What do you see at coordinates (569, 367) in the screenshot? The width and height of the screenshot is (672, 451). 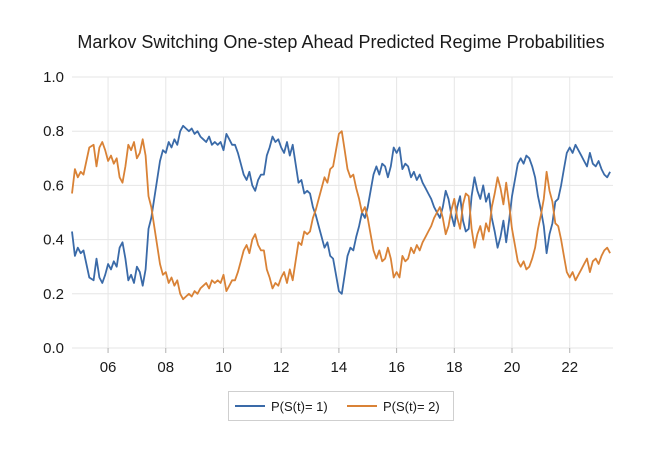 I see `x-tick-label: 22` at bounding box center [569, 367].